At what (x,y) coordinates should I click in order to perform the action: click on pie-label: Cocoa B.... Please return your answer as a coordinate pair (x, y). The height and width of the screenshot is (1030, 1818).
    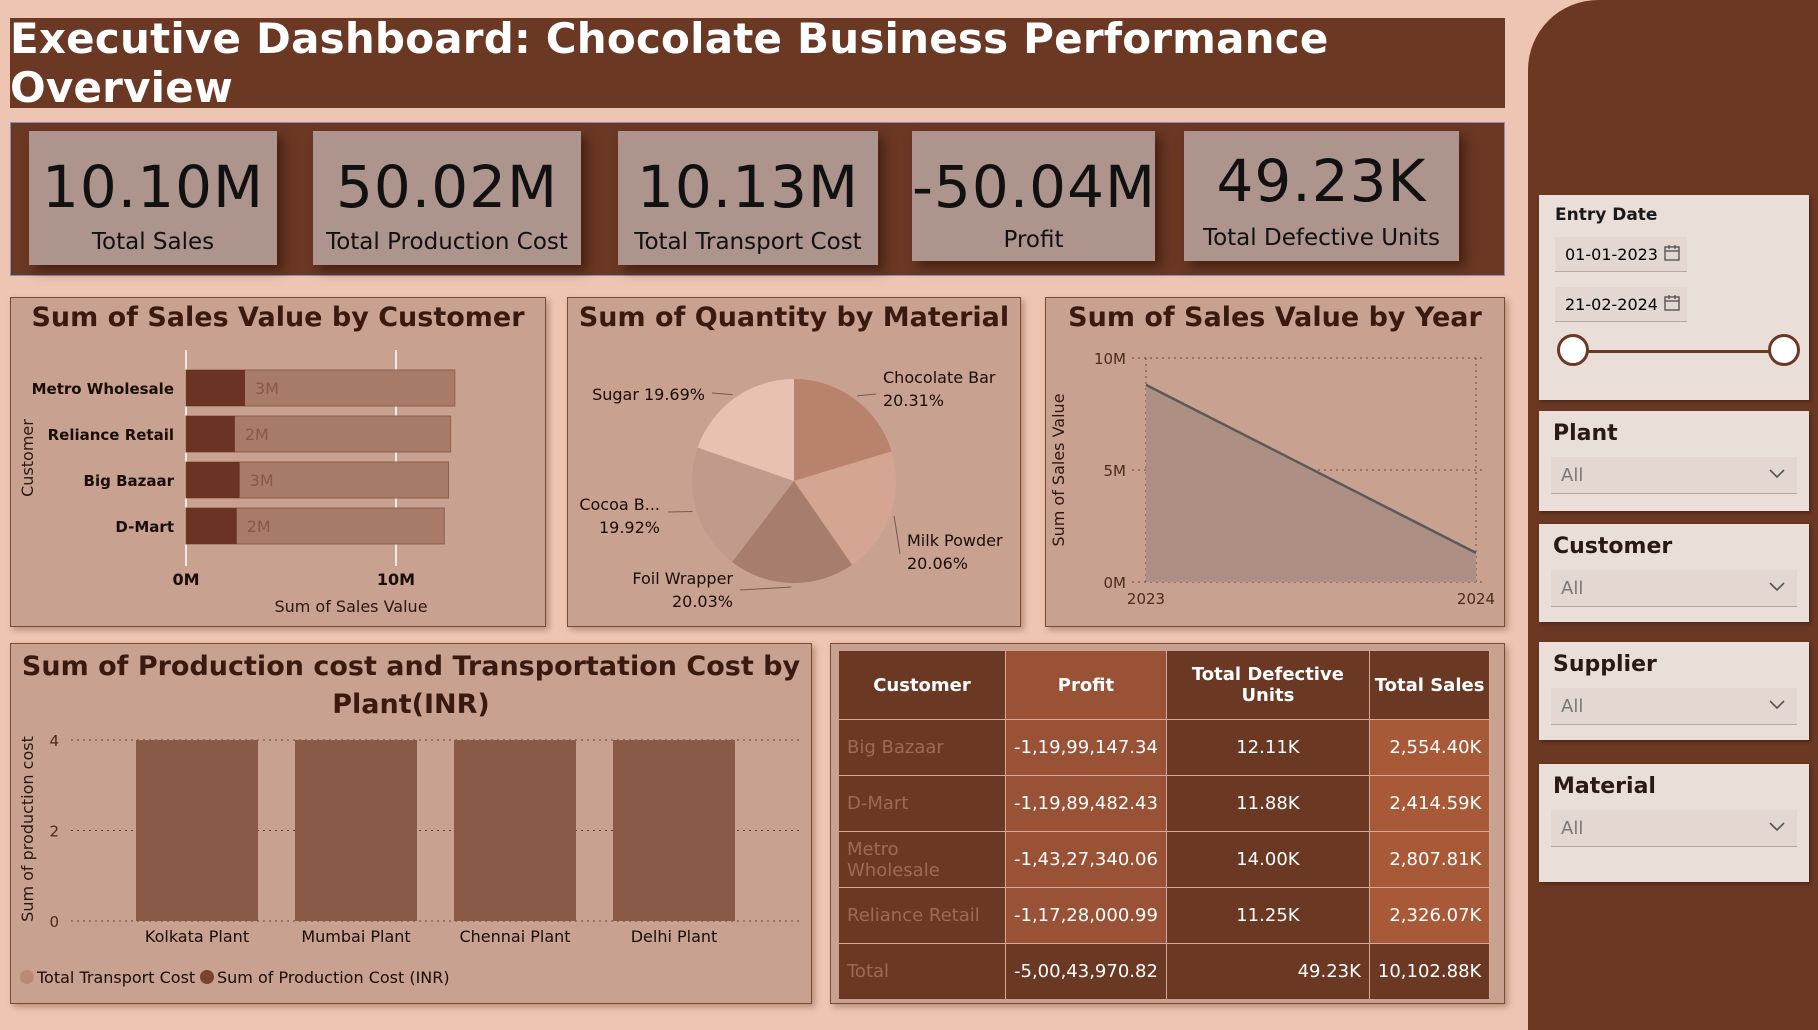
    Looking at the image, I should click on (619, 504).